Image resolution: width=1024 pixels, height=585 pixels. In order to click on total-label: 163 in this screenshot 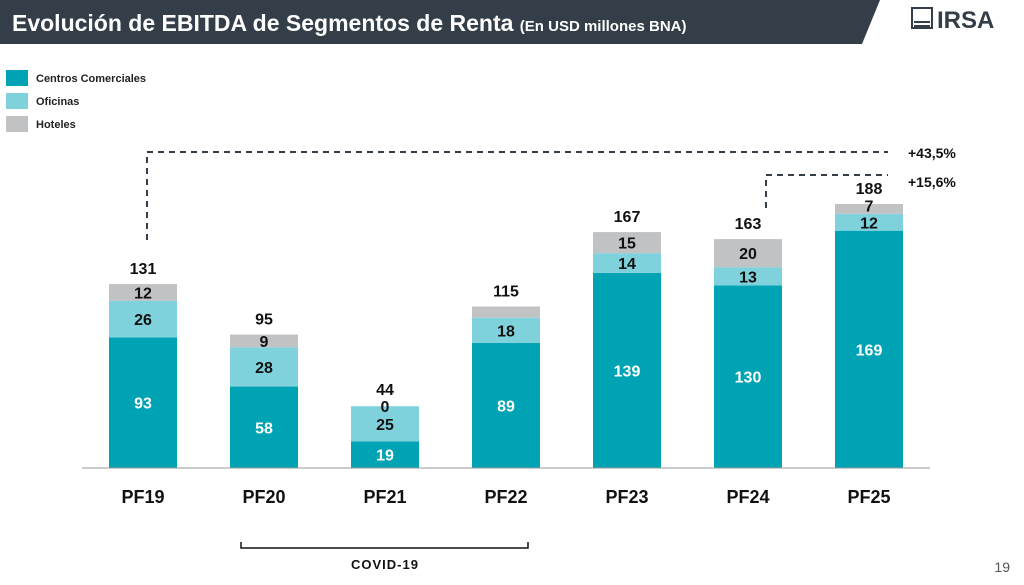, I will do `click(748, 224)`.